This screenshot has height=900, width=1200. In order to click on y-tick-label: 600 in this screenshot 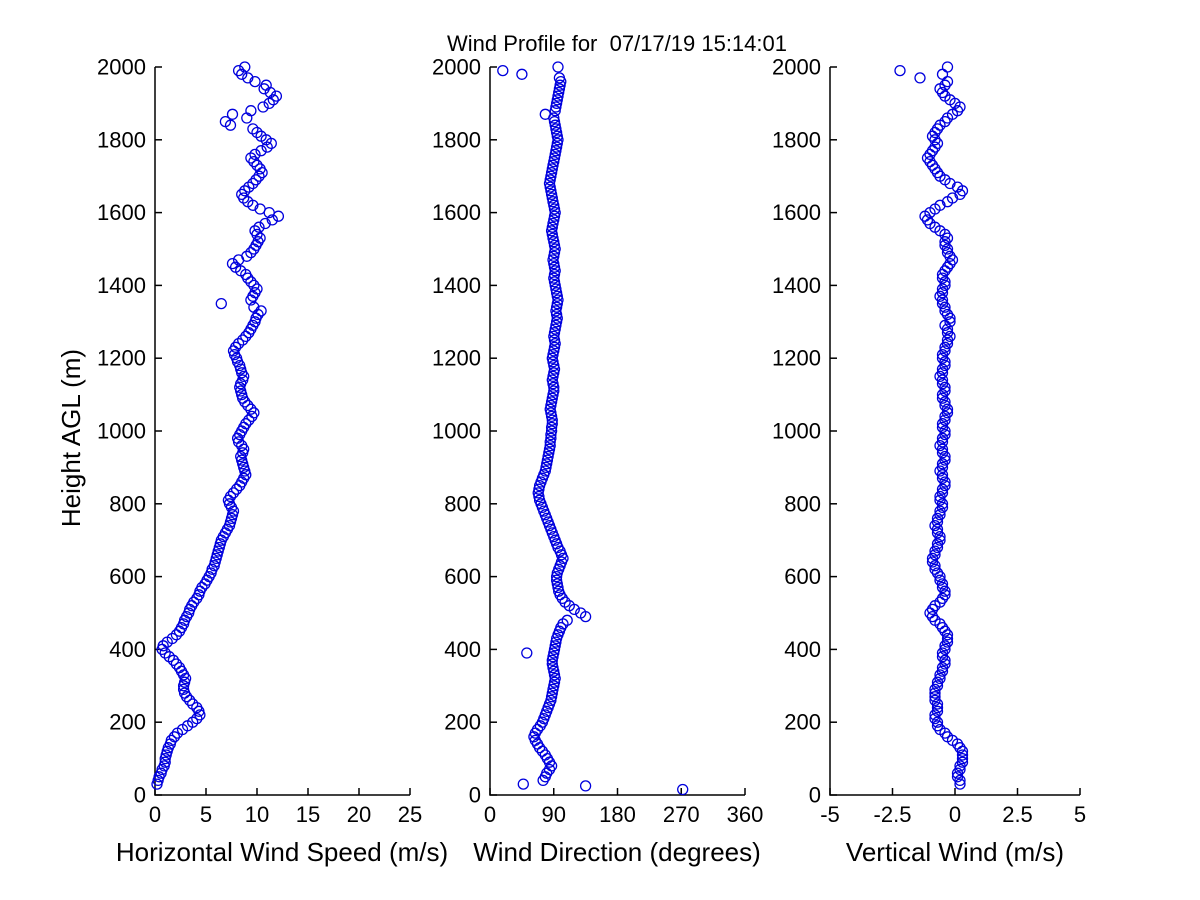, I will do `click(127, 576)`.